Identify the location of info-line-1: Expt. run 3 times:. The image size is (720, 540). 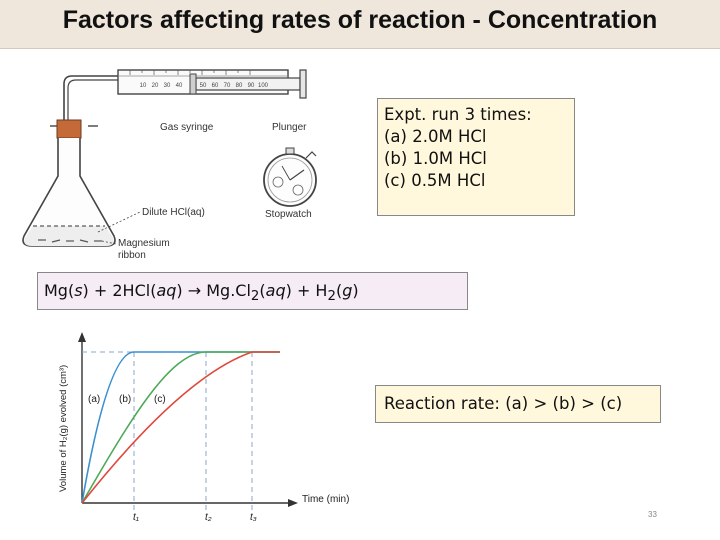
(458, 114).